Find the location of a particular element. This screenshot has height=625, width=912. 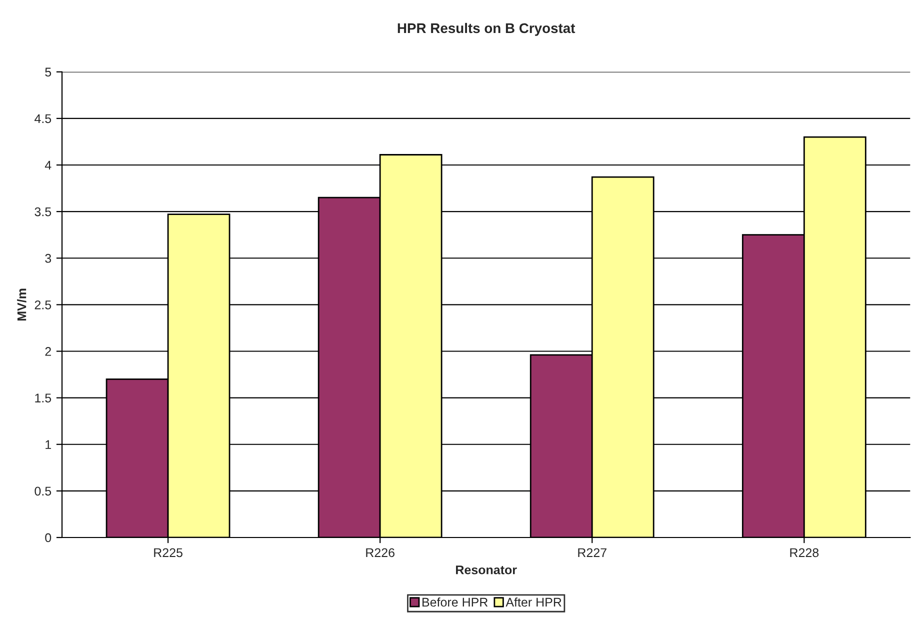

y-tick-label: 4 is located at coordinates (48, 165).